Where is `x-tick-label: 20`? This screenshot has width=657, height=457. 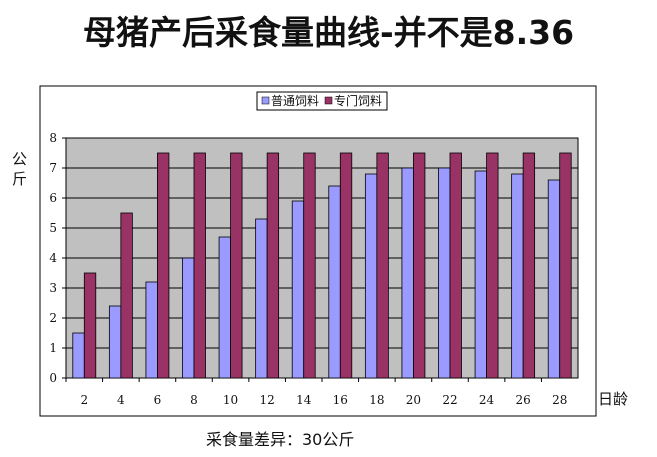 x-tick-label: 20 is located at coordinates (413, 400).